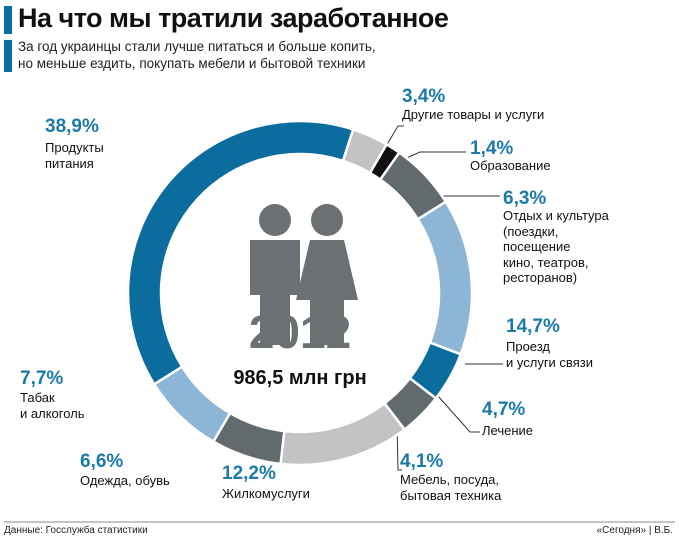  Describe the element at coordinates (424, 96) in the screenshot. I see `value-label: 3,4%` at that location.